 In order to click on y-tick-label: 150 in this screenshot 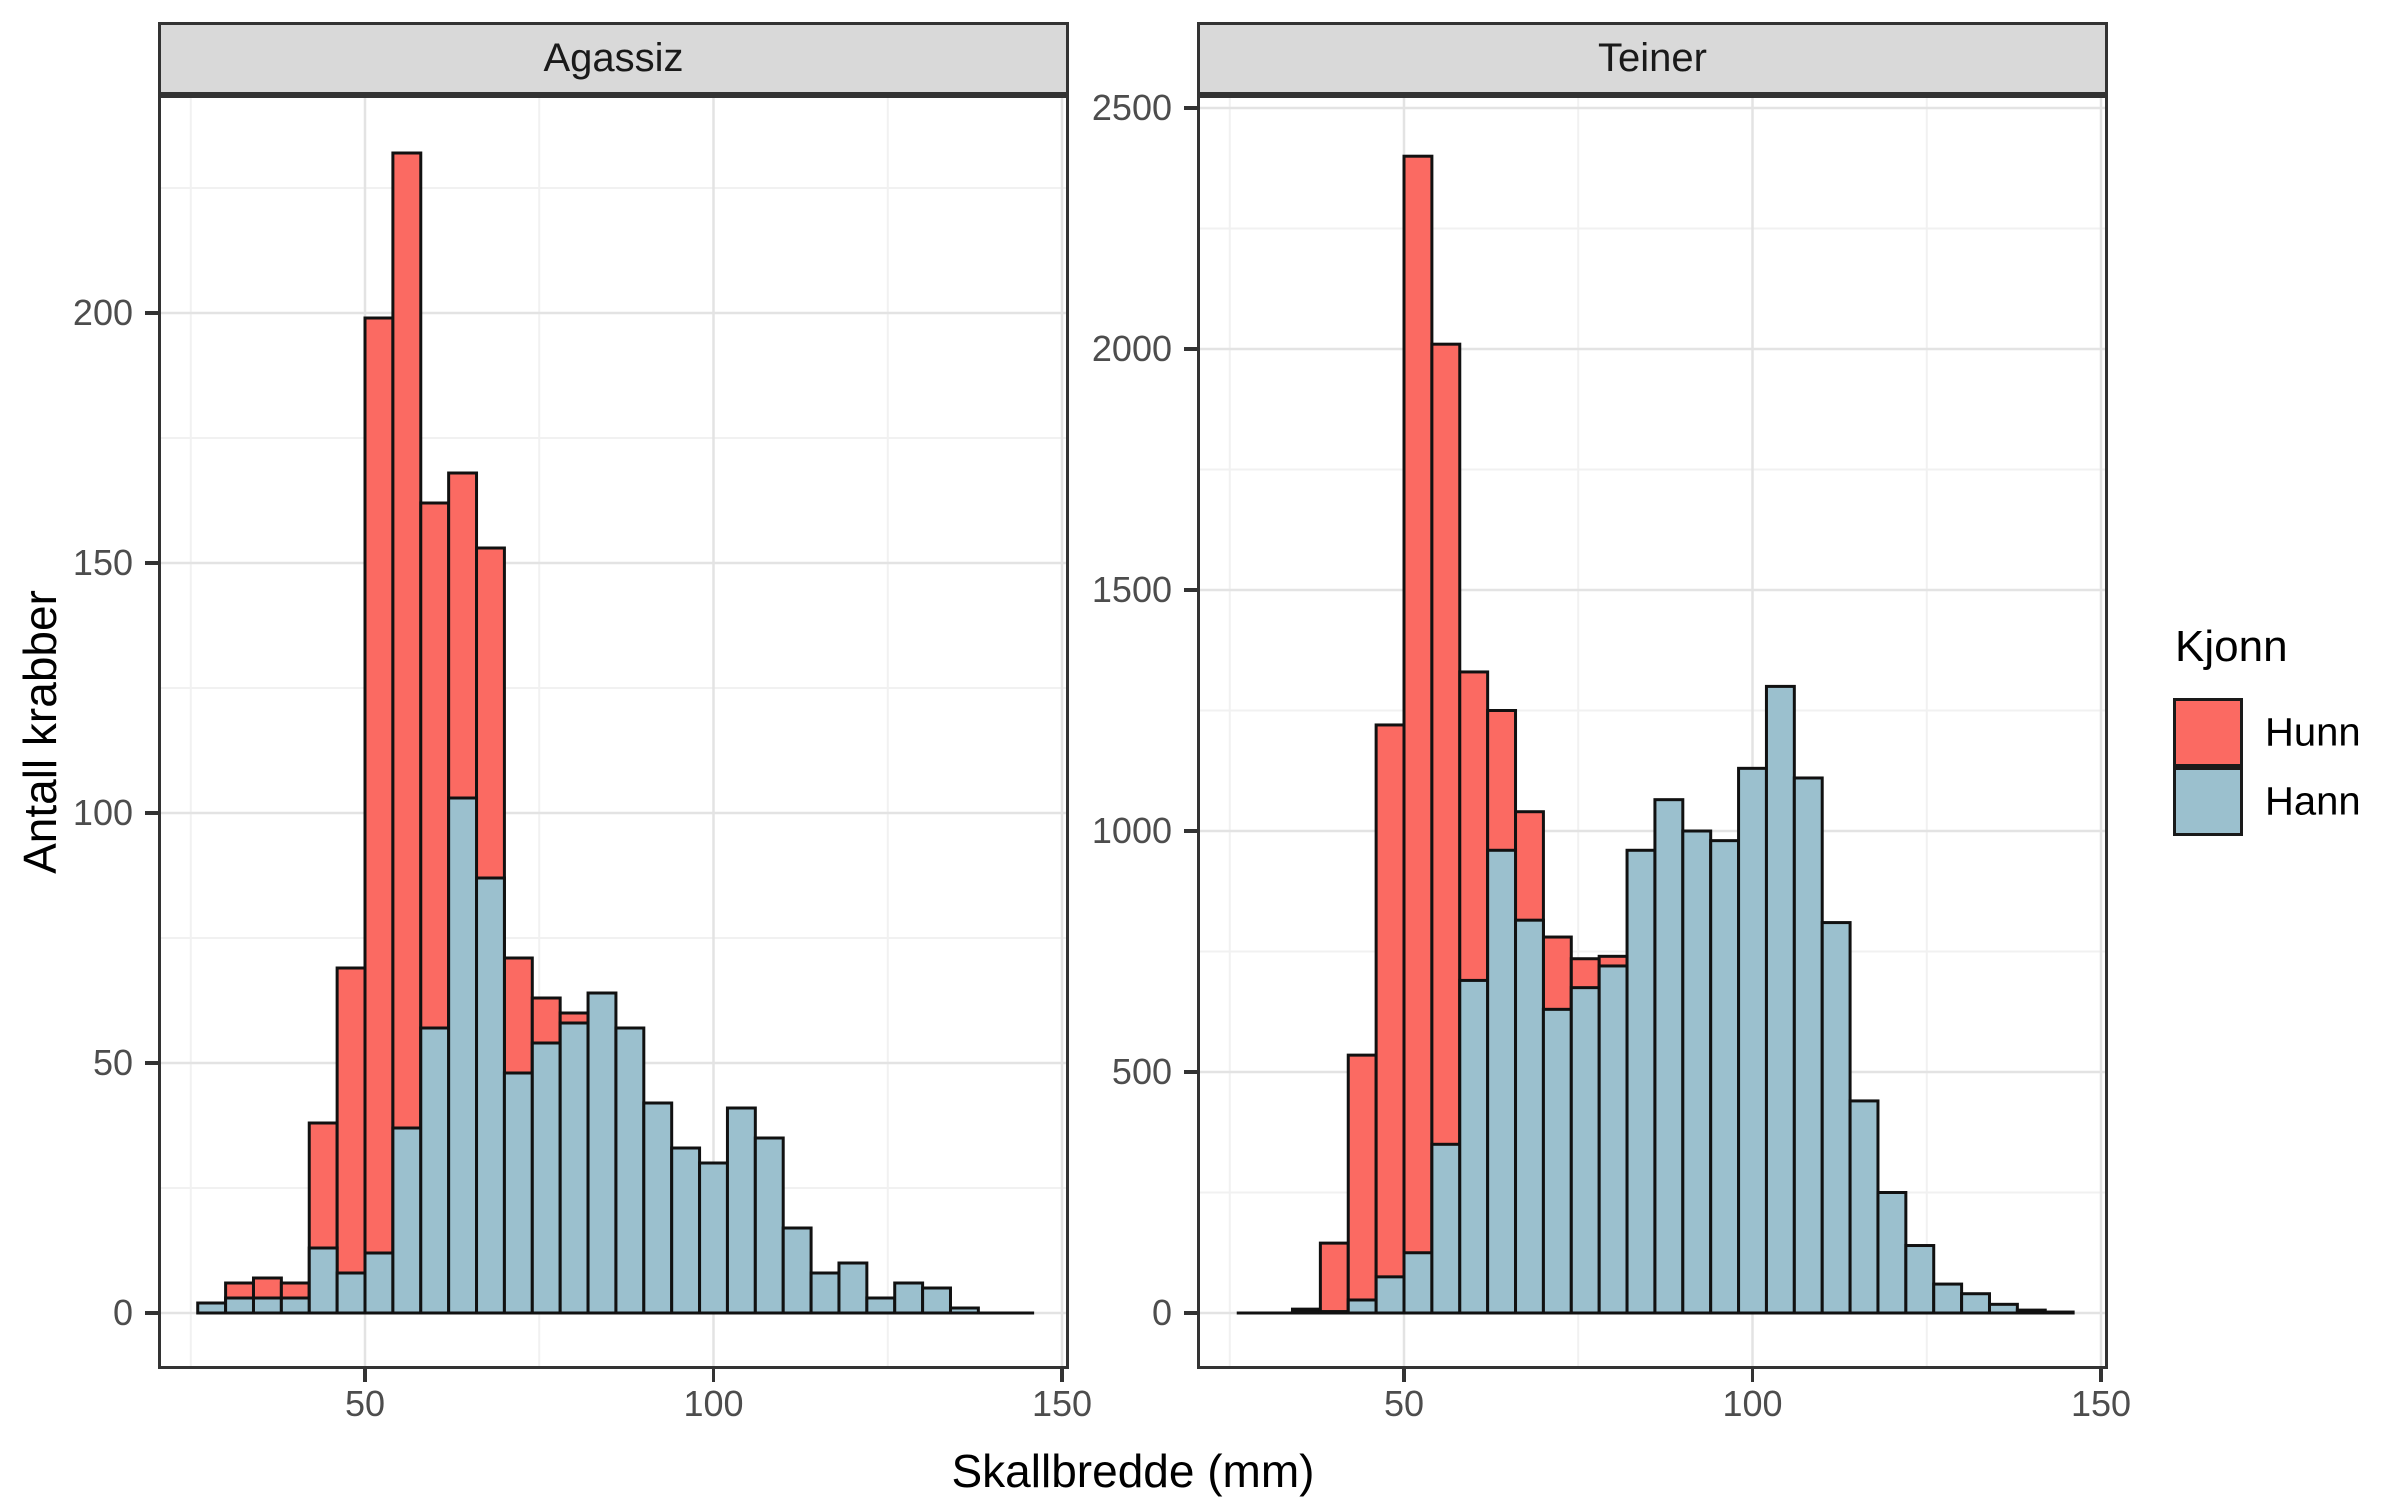, I will do `click(102, 562)`.